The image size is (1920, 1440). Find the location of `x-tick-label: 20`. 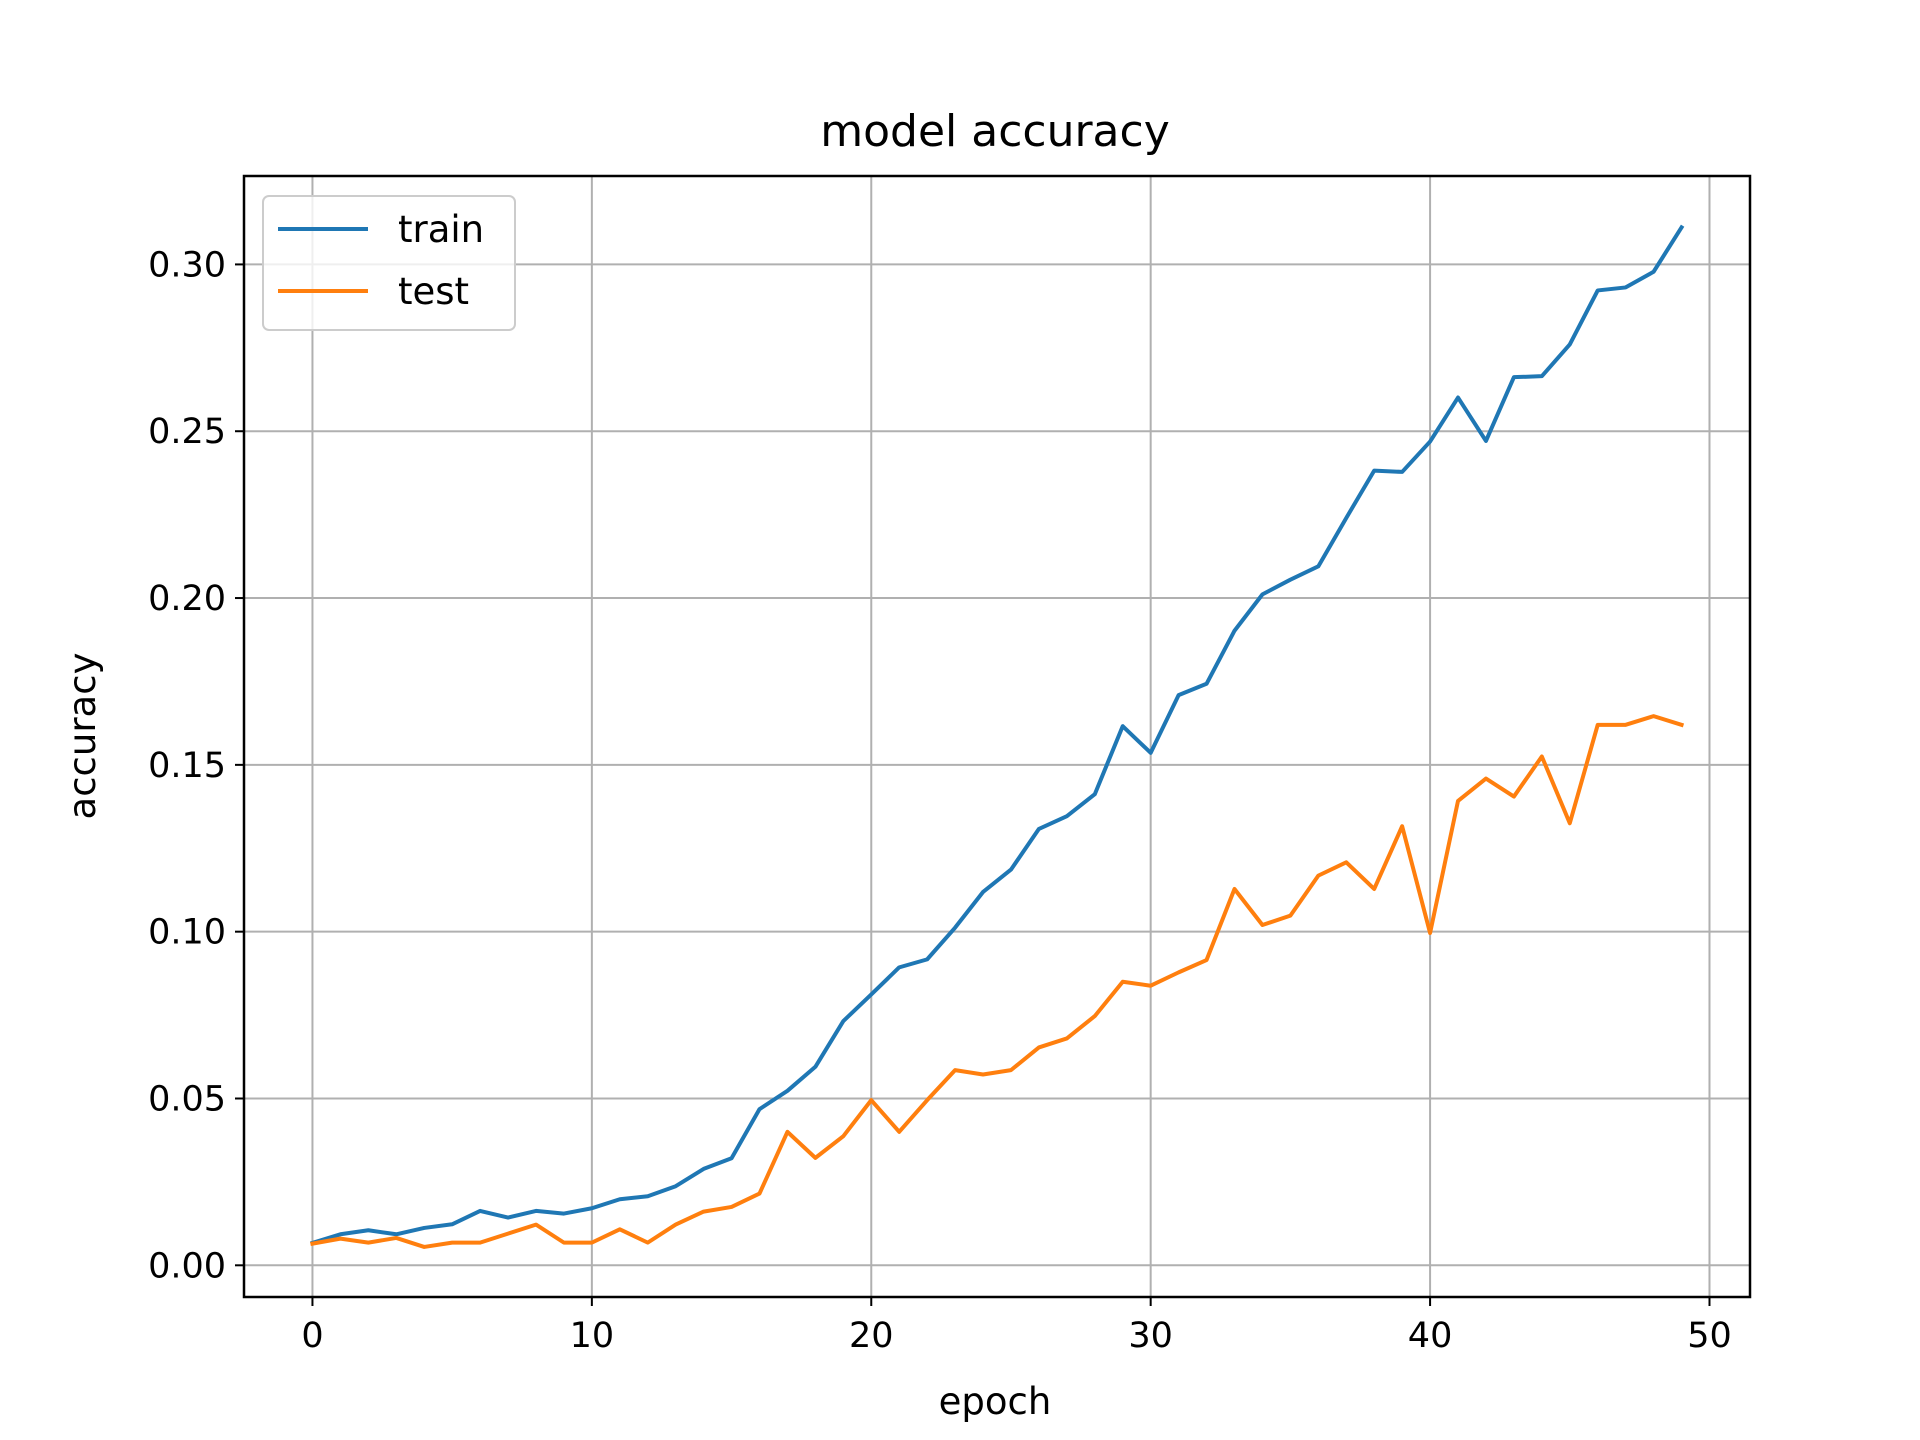

x-tick-label: 20 is located at coordinates (871, 1336).